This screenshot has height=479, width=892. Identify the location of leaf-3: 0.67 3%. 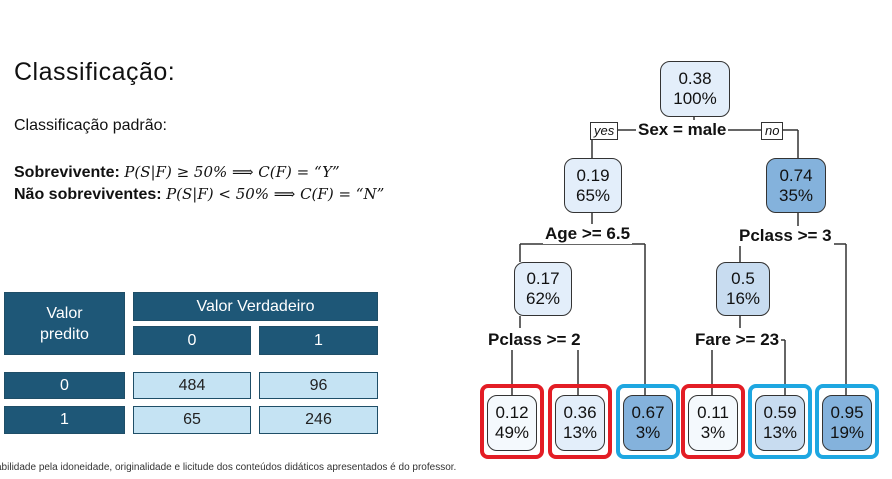
(648, 423).